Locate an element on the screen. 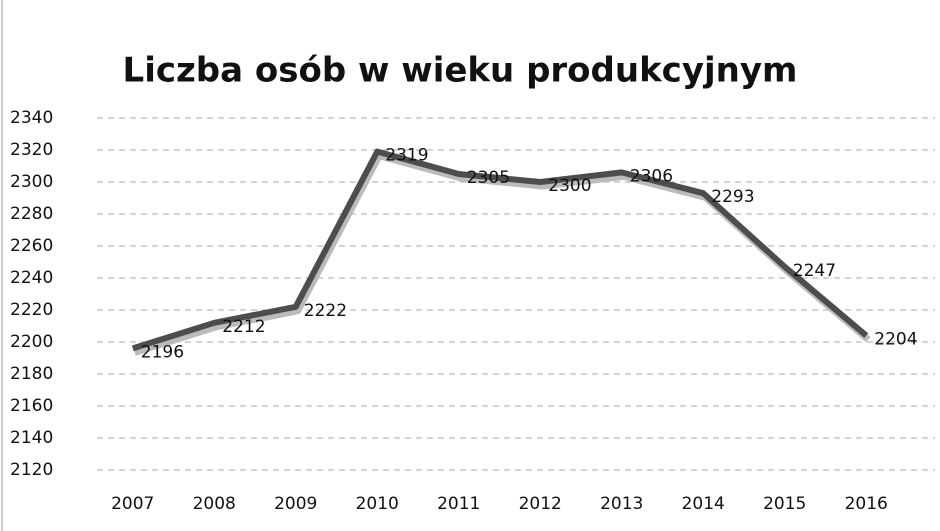  x-tick-label: 2008 is located at coordinates (214, 504).